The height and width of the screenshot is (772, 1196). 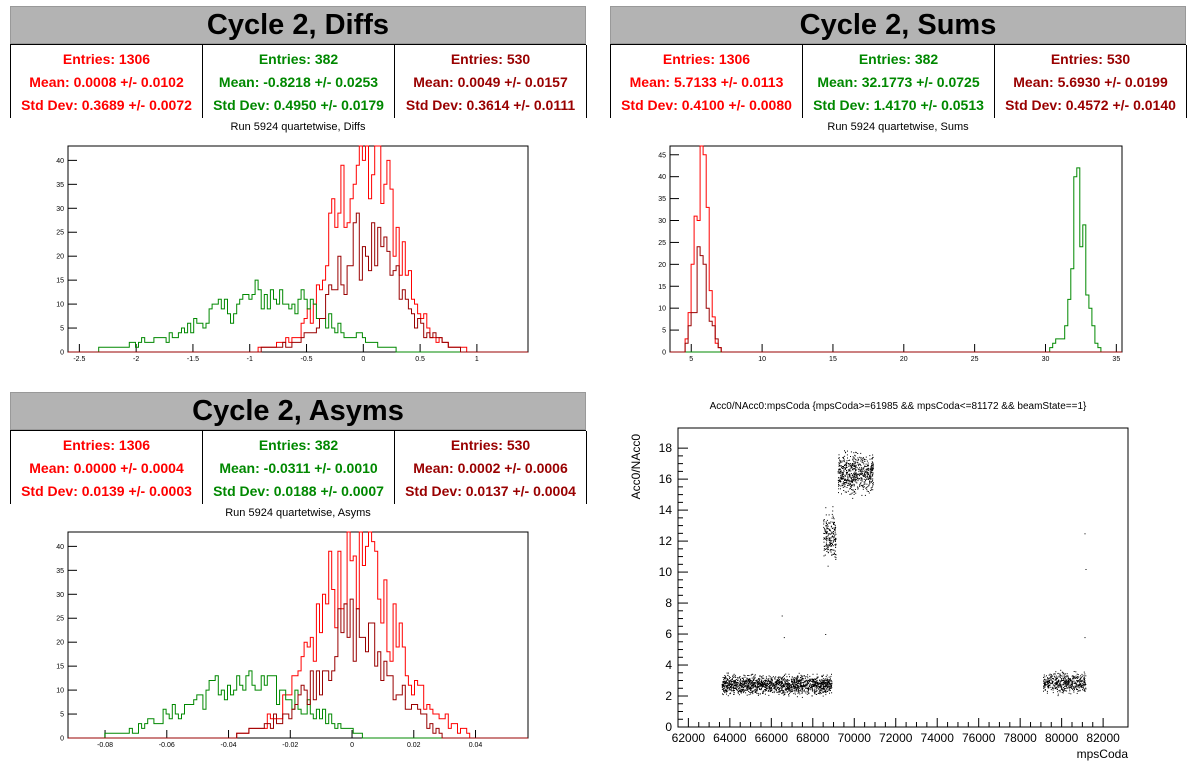 I want to click on y-tick-label: 20, so click(x=662, y=265).